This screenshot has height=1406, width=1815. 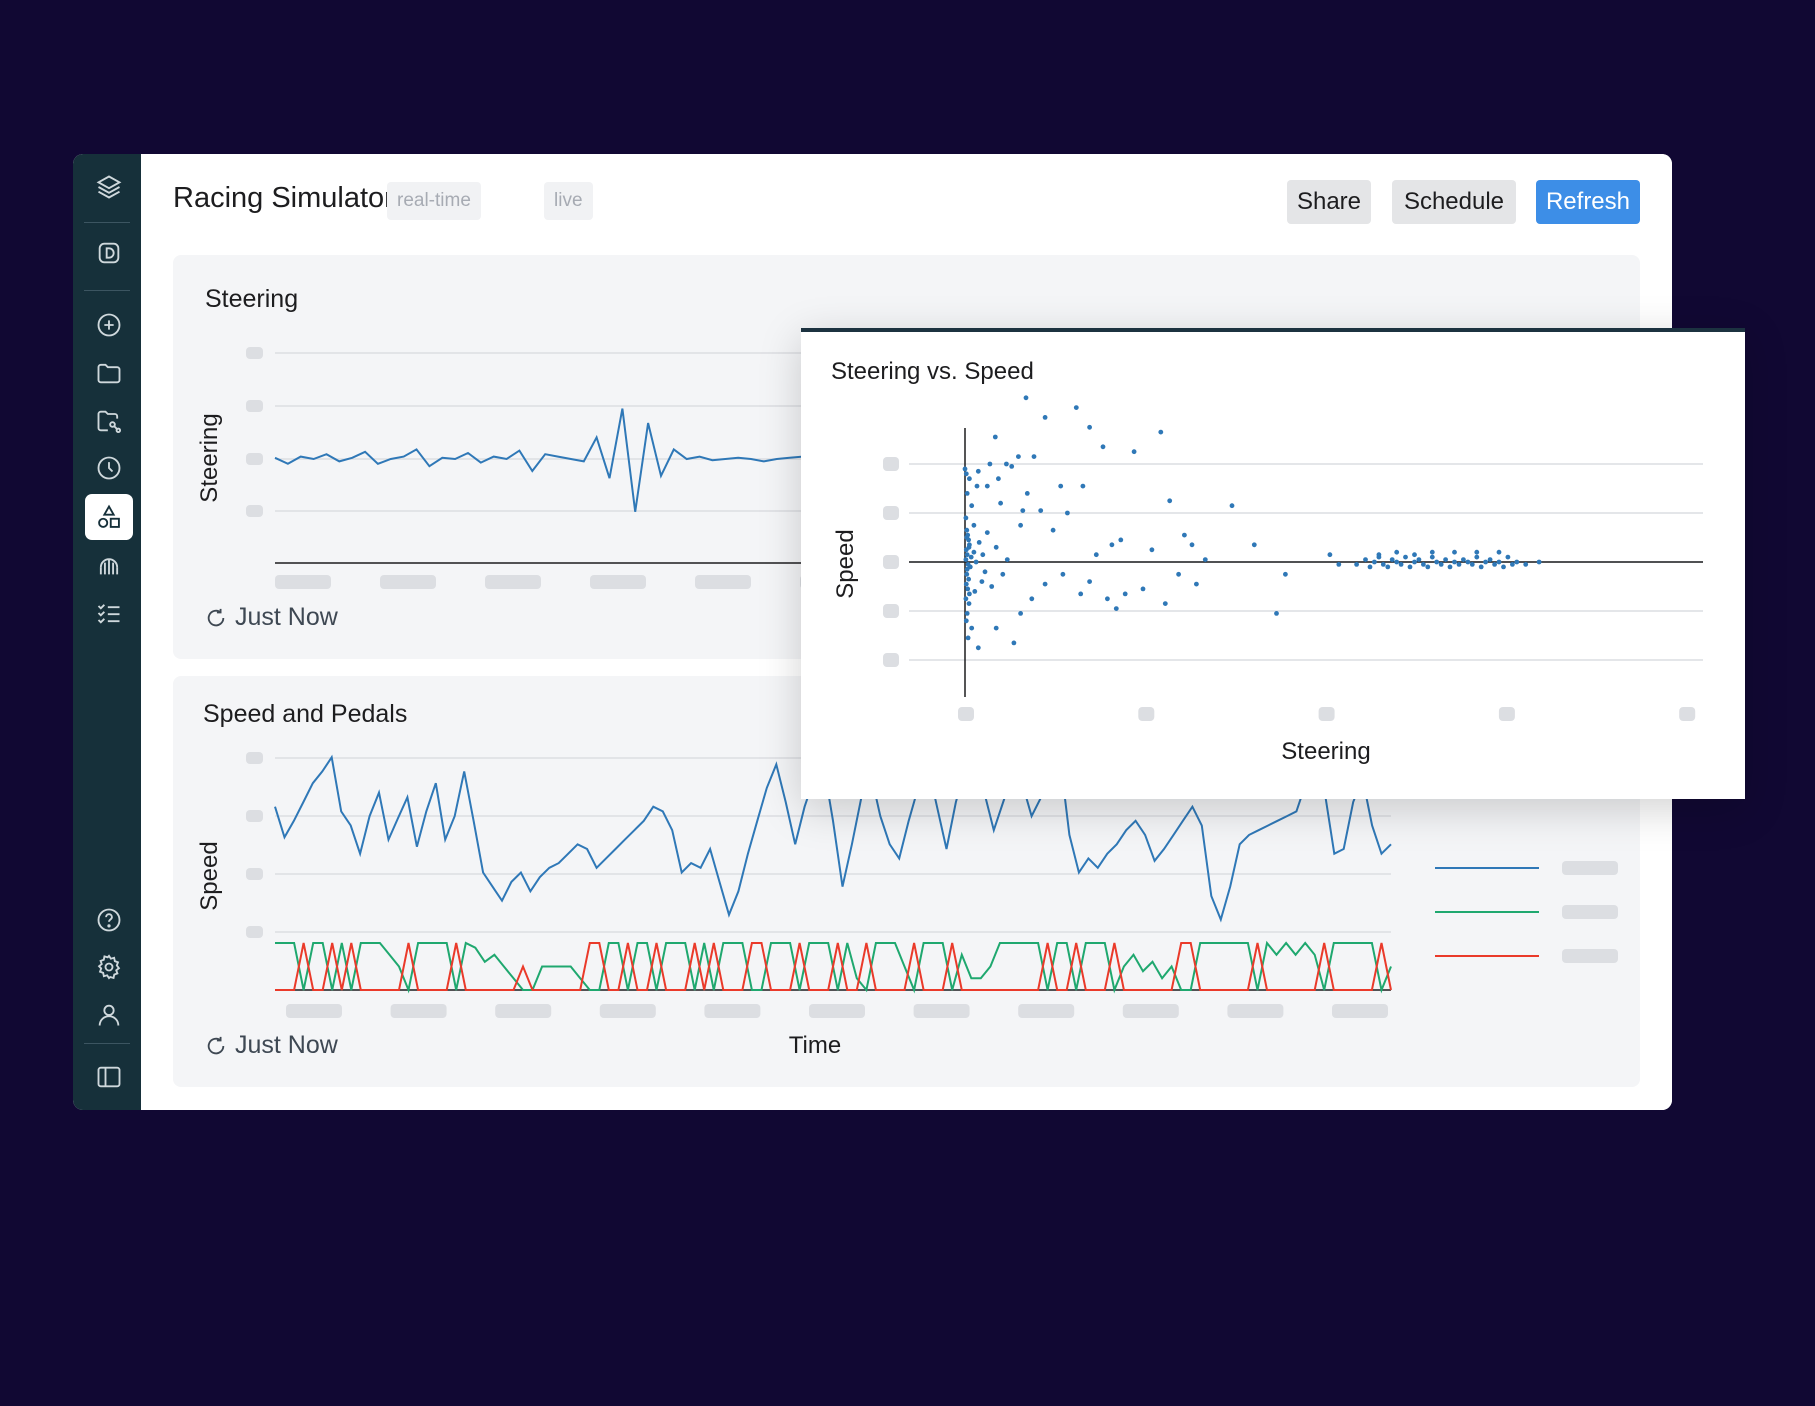 I want to click on gear-icon, so click(x=109, y=967).